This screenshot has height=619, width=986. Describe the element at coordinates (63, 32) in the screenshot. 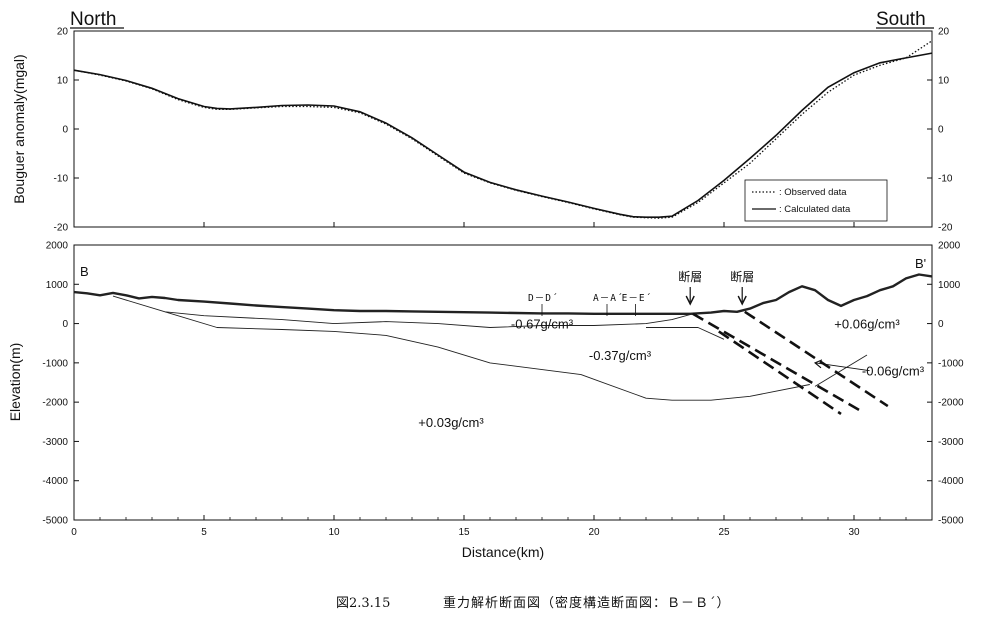

I see `top-ytick-label-left: 20` at that location.